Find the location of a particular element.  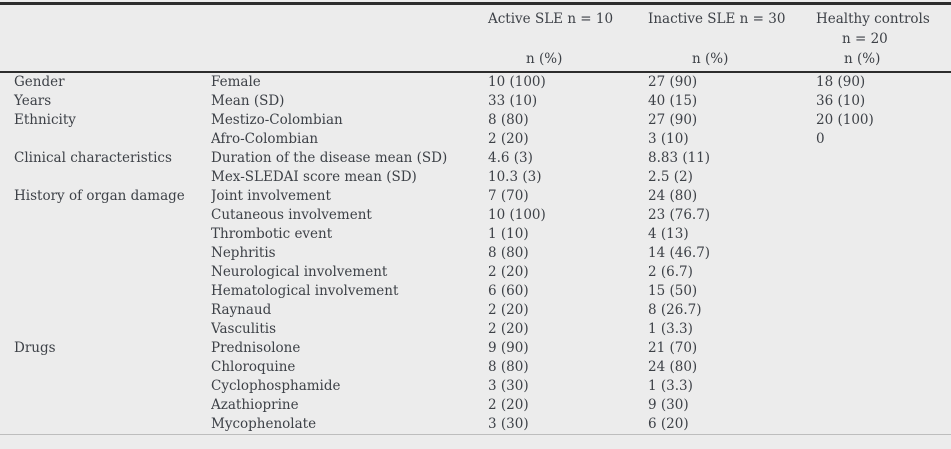

cell-active-sle: 9 (90) is located at coordinates (508, 348).